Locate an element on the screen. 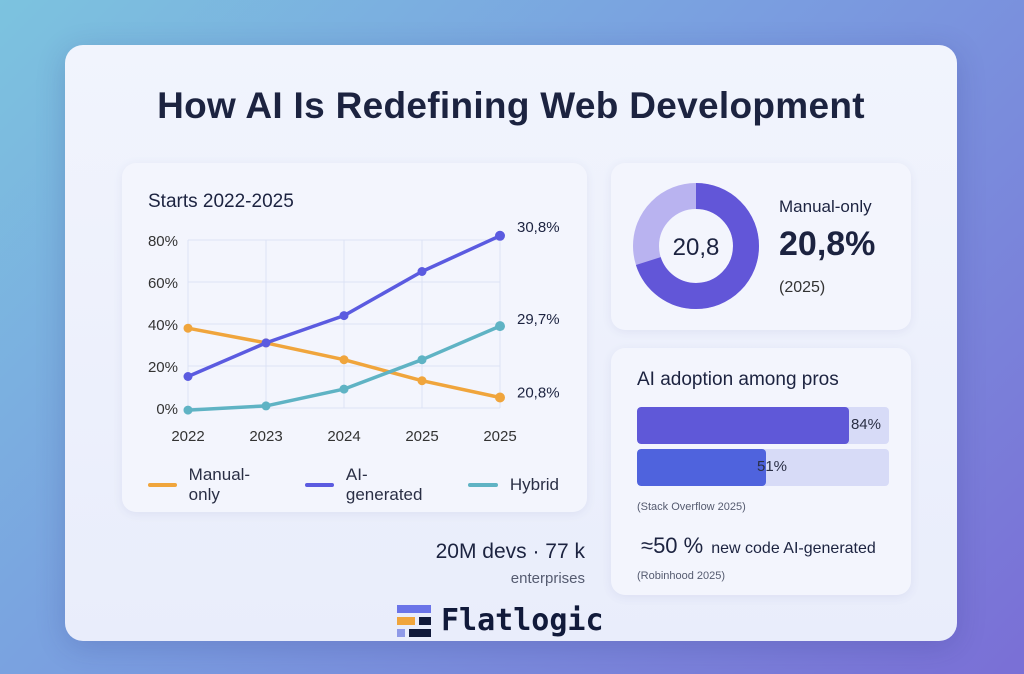 The height and width of the screenshot is (674, 1024). adoption-bar-1: 84% is located at coordinates (763, 425).